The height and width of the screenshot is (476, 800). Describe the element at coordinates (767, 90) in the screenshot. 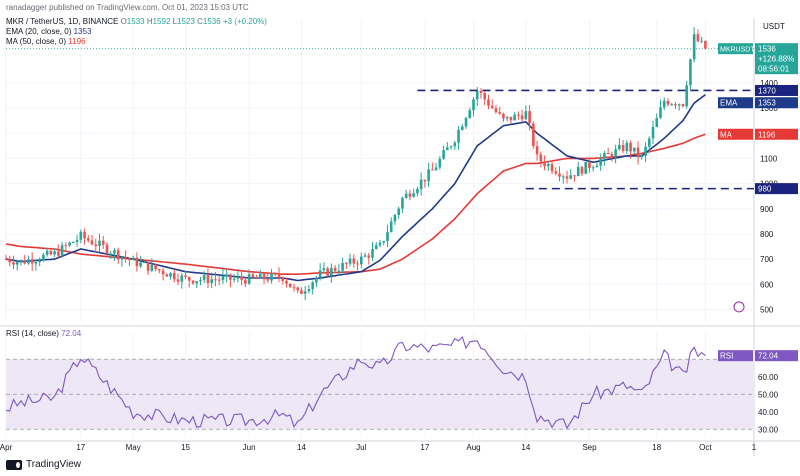

I see `level-1370-tag-value: 1370` at that location.